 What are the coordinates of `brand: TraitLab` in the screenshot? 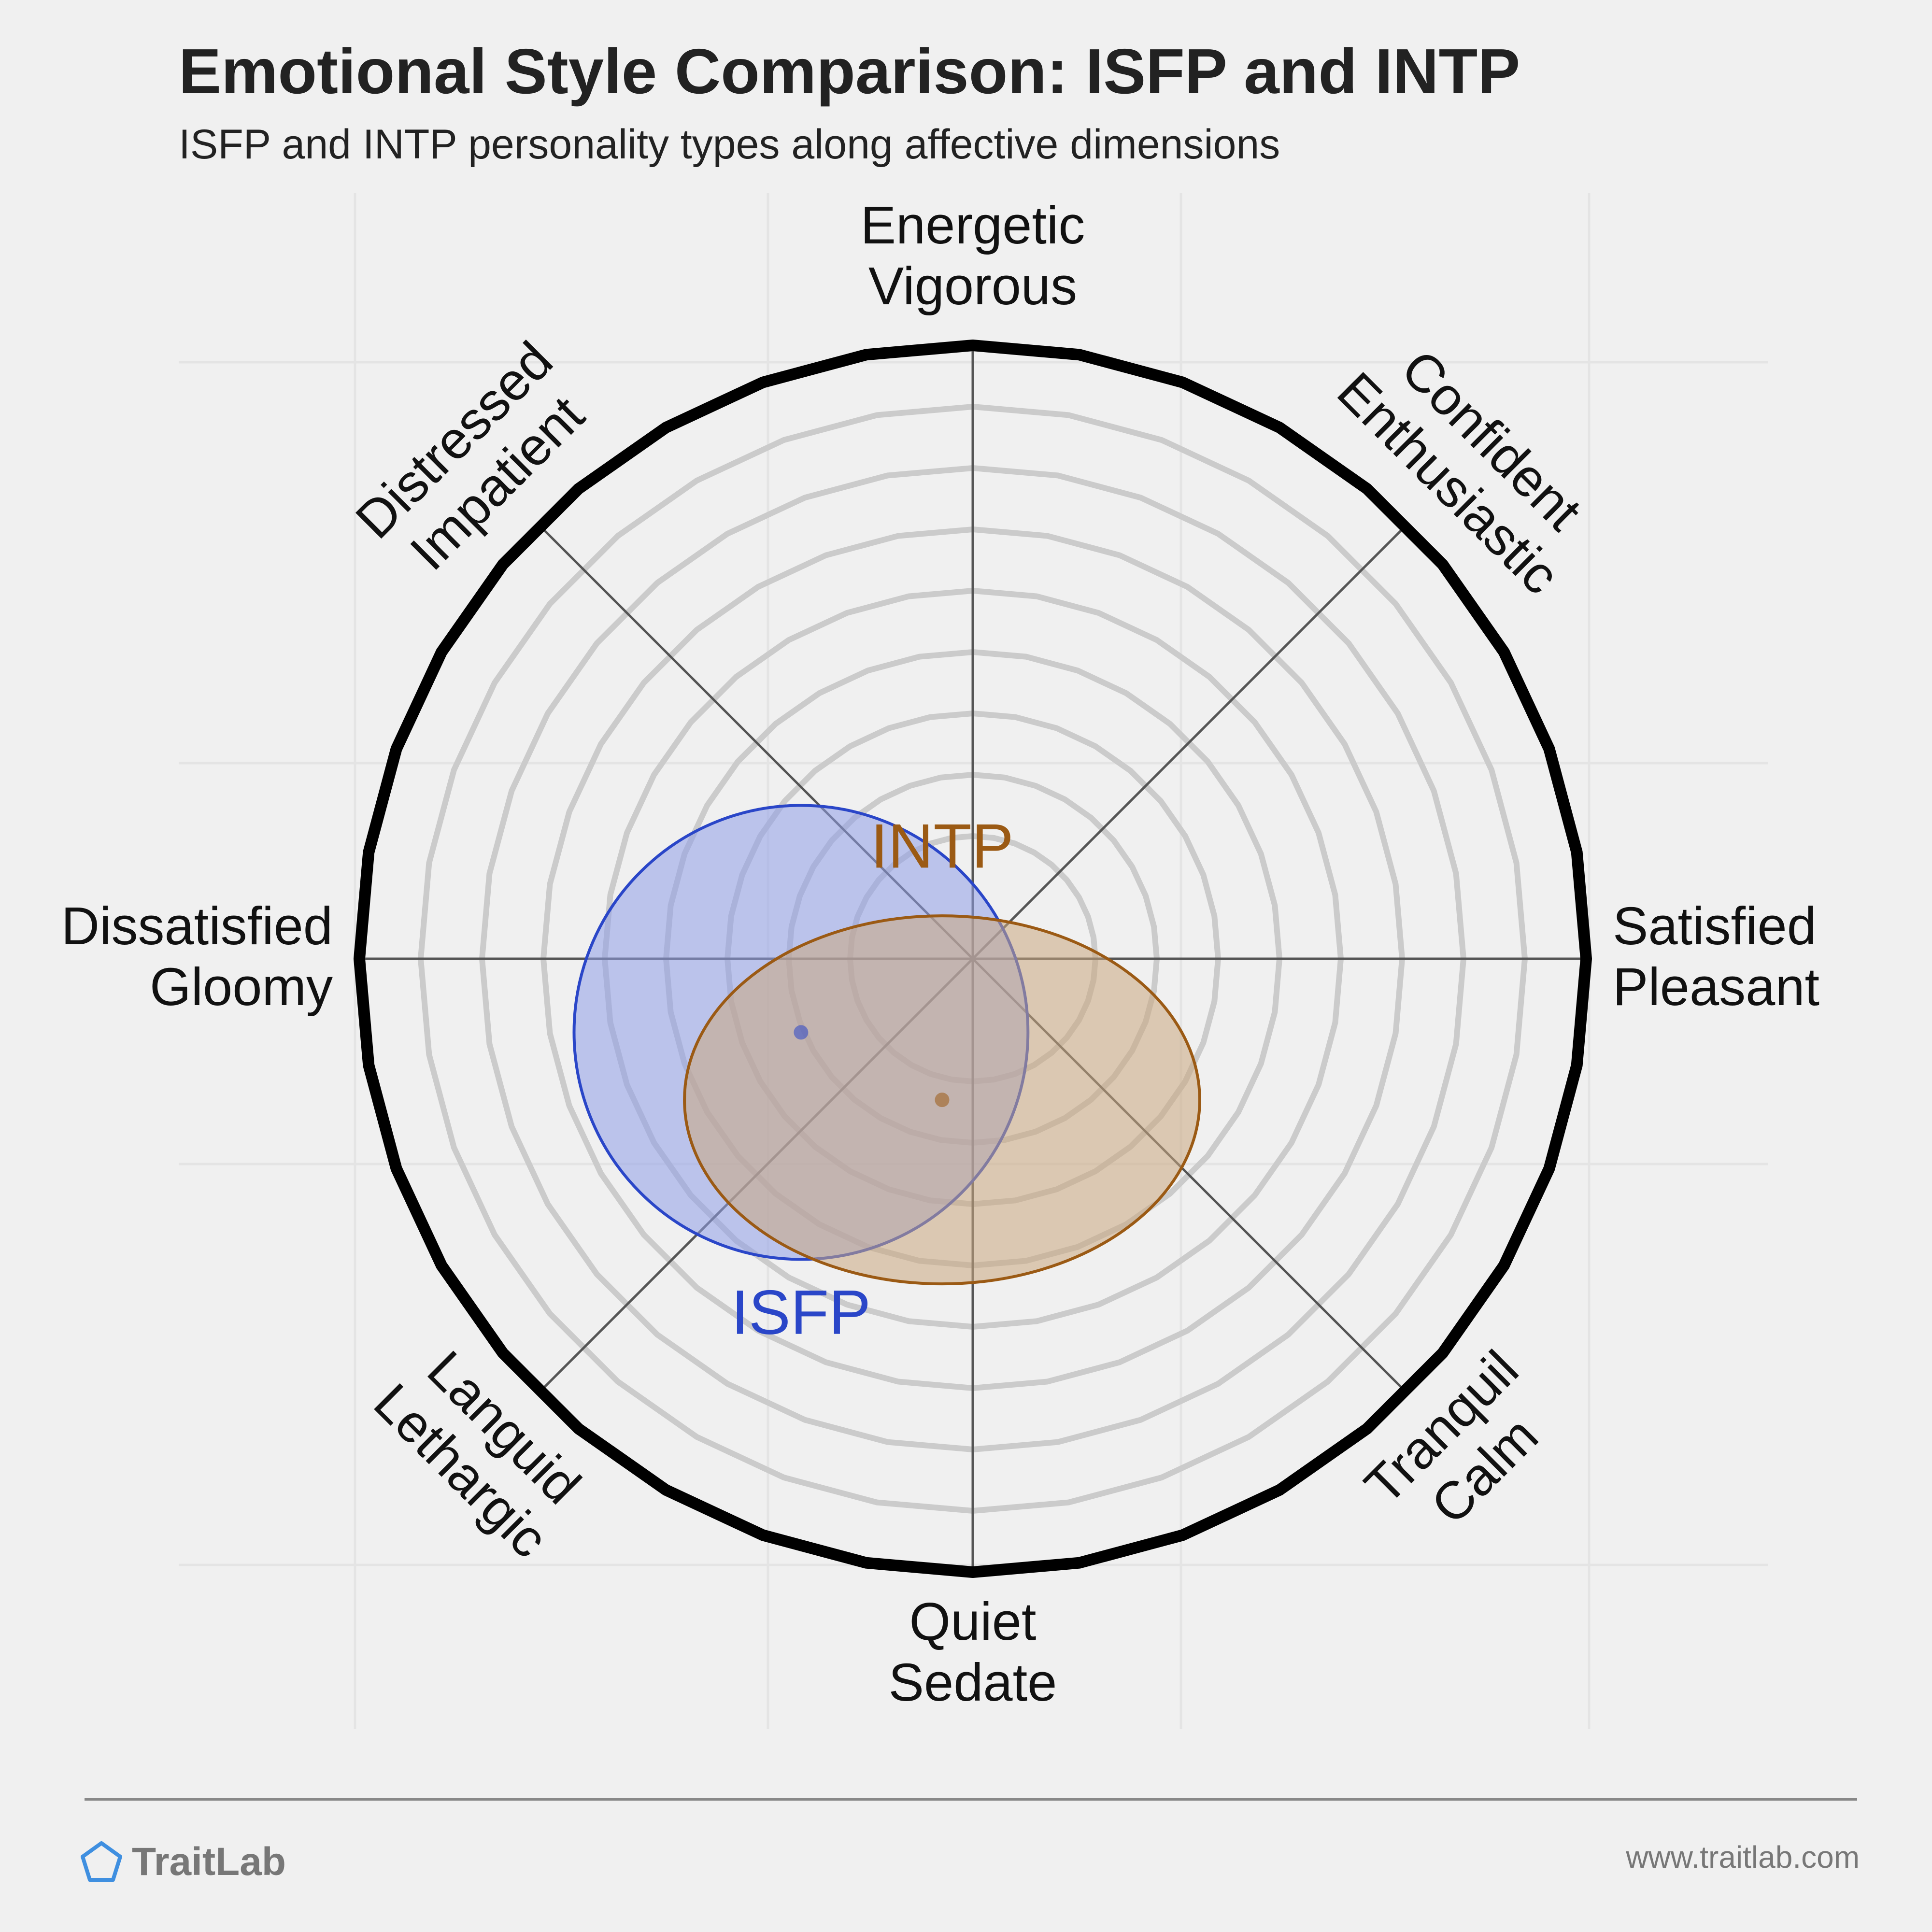 It's located at (183, 1862).